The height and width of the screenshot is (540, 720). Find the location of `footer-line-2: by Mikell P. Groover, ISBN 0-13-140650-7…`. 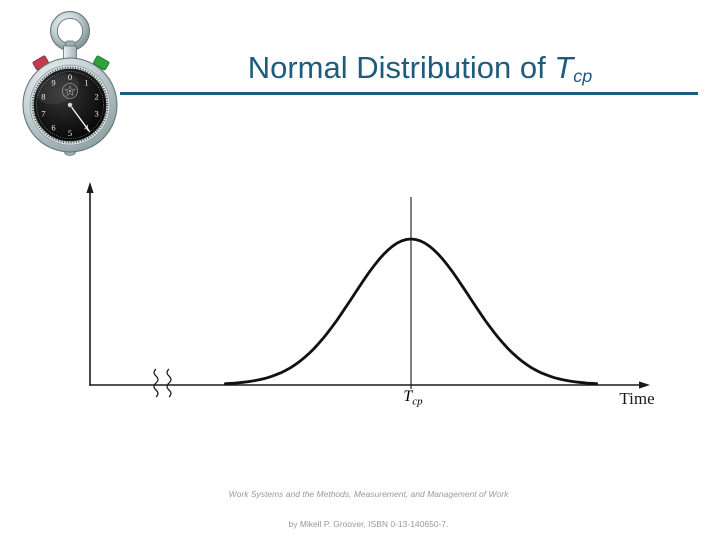

footer-line-2: by Mikell P. Groover, ISBN 0-13-140650-7… is located at coordinates (368, 524).